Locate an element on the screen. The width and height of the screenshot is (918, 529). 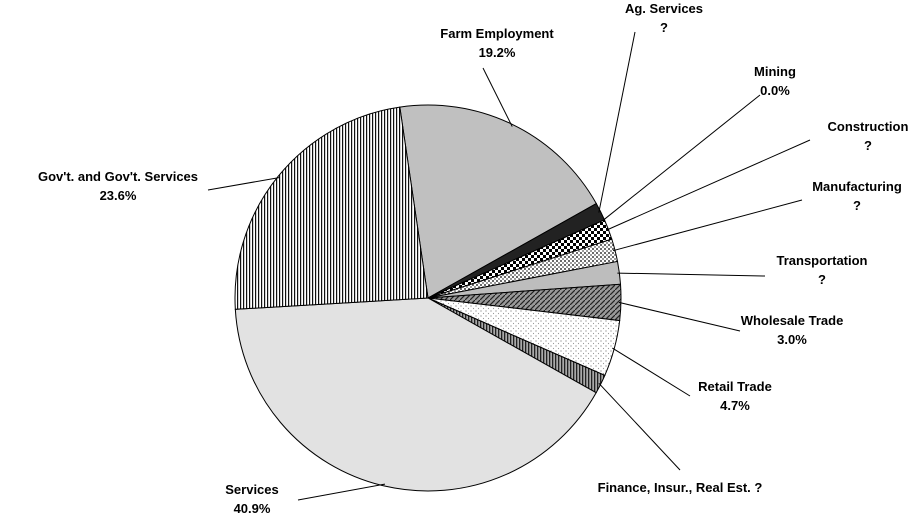
value-label: 3.0% is located at coordinates (792, 339).